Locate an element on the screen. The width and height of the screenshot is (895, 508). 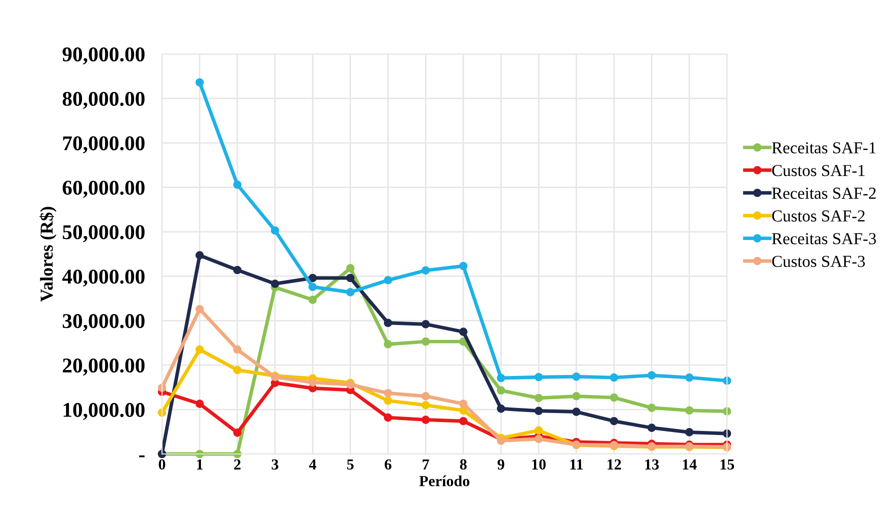
x-tick-label: 8 is located at coordinates (463, 464).